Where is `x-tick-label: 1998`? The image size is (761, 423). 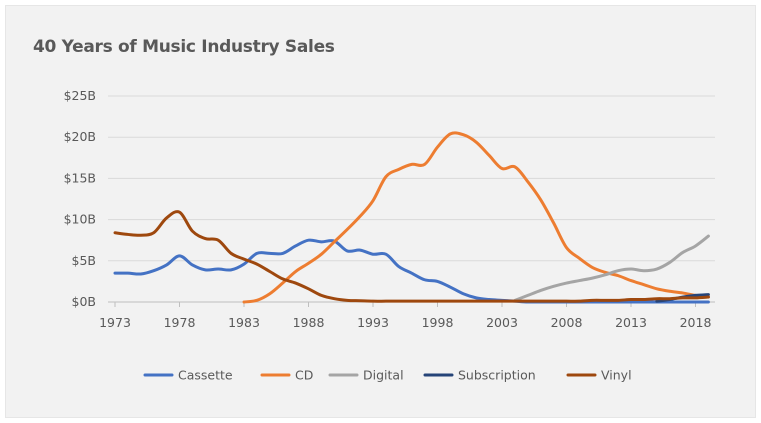
x-tick-label: 1998 is located at coordinates (438, 322).